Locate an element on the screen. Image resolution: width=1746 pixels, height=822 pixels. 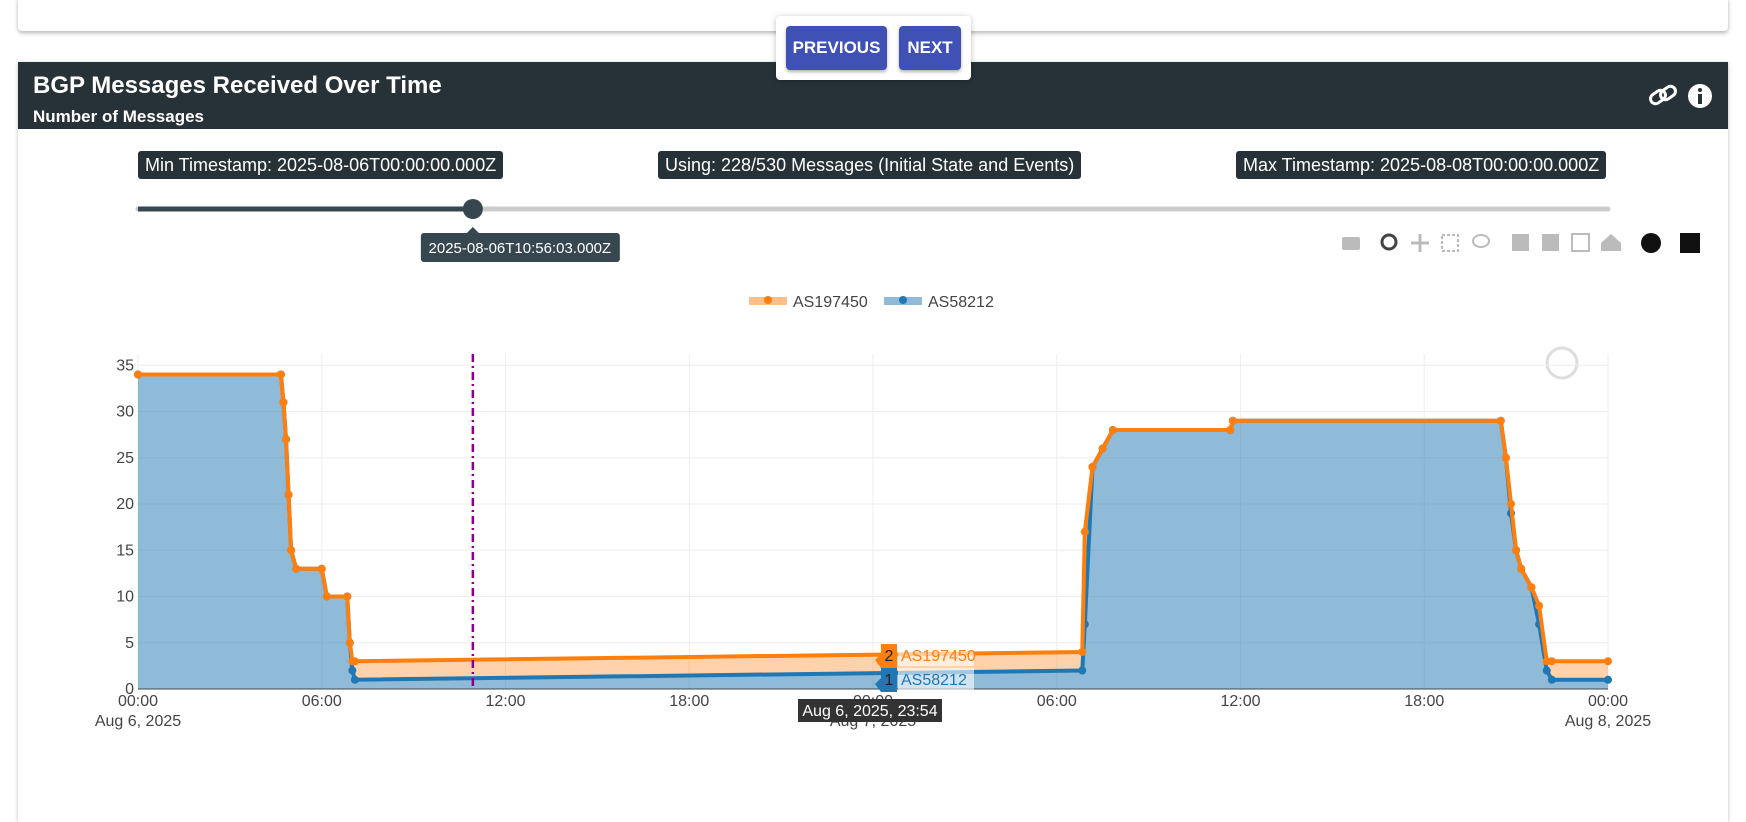
hover-name: AS58212 is located at coordinates (934, 680).